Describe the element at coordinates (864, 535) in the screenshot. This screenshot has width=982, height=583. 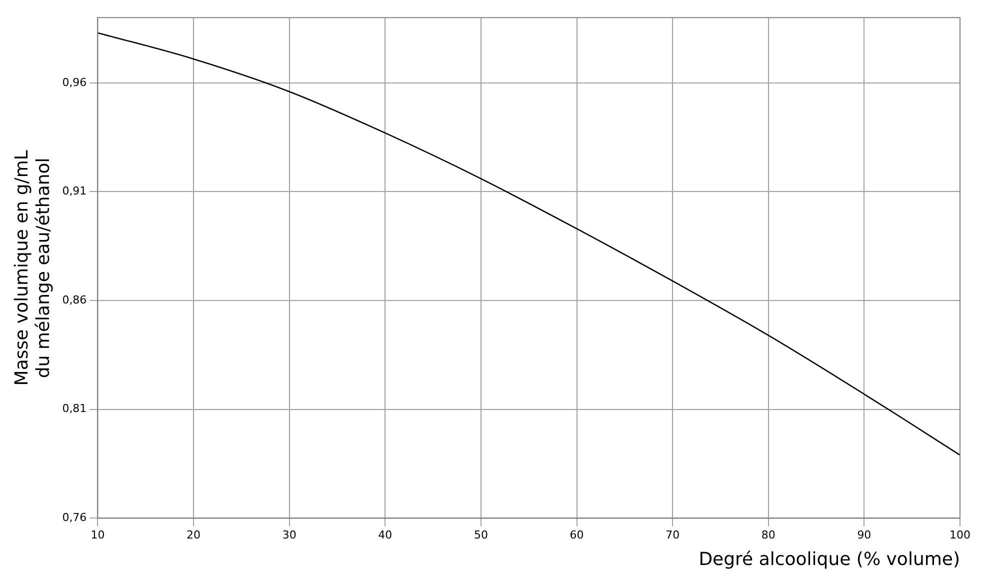
I see `x-tick-label: 90` at that location.